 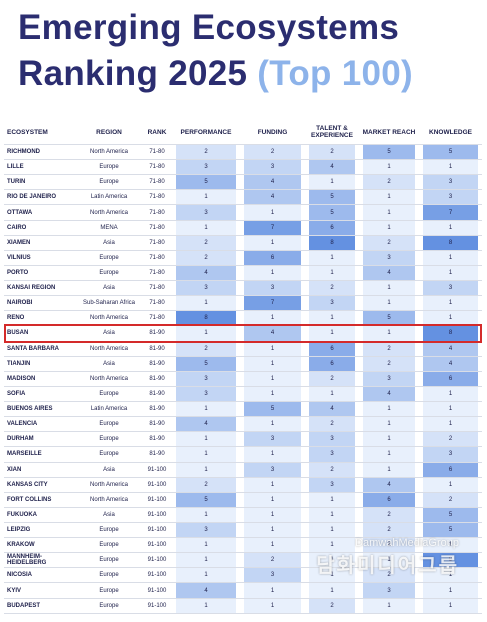 What do you see at coordinates (108, 348) in the screenshot?
I see `region: North America` at bounding box center [108, 348].